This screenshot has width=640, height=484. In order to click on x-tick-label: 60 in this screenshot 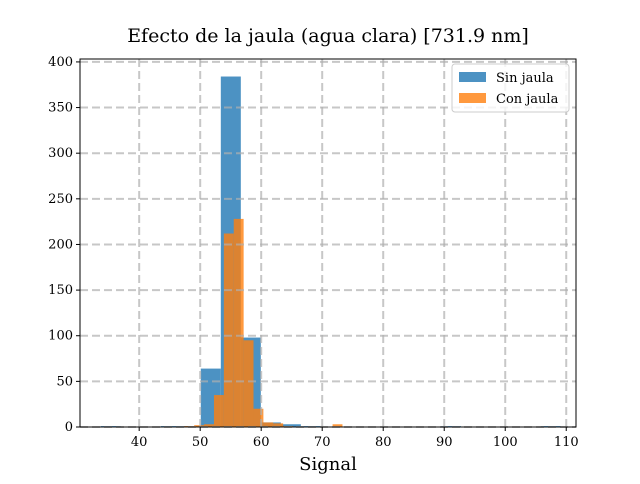, I will do `click(261, 442)`.